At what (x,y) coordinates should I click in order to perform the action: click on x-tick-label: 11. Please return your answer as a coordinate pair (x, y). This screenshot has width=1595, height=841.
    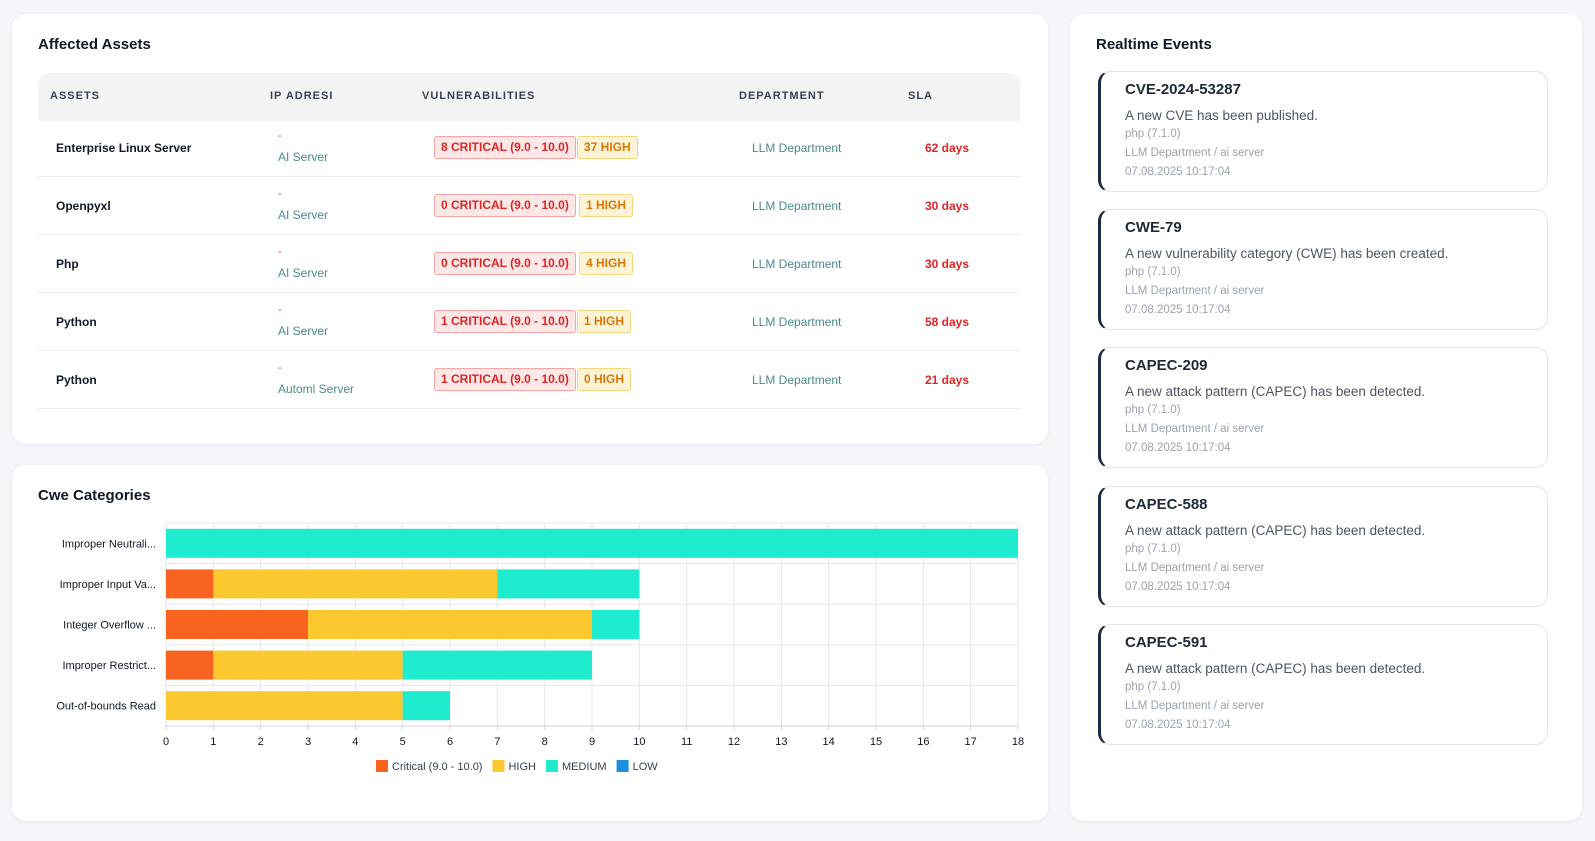
    Looking at the image, I should click on (686, 742).